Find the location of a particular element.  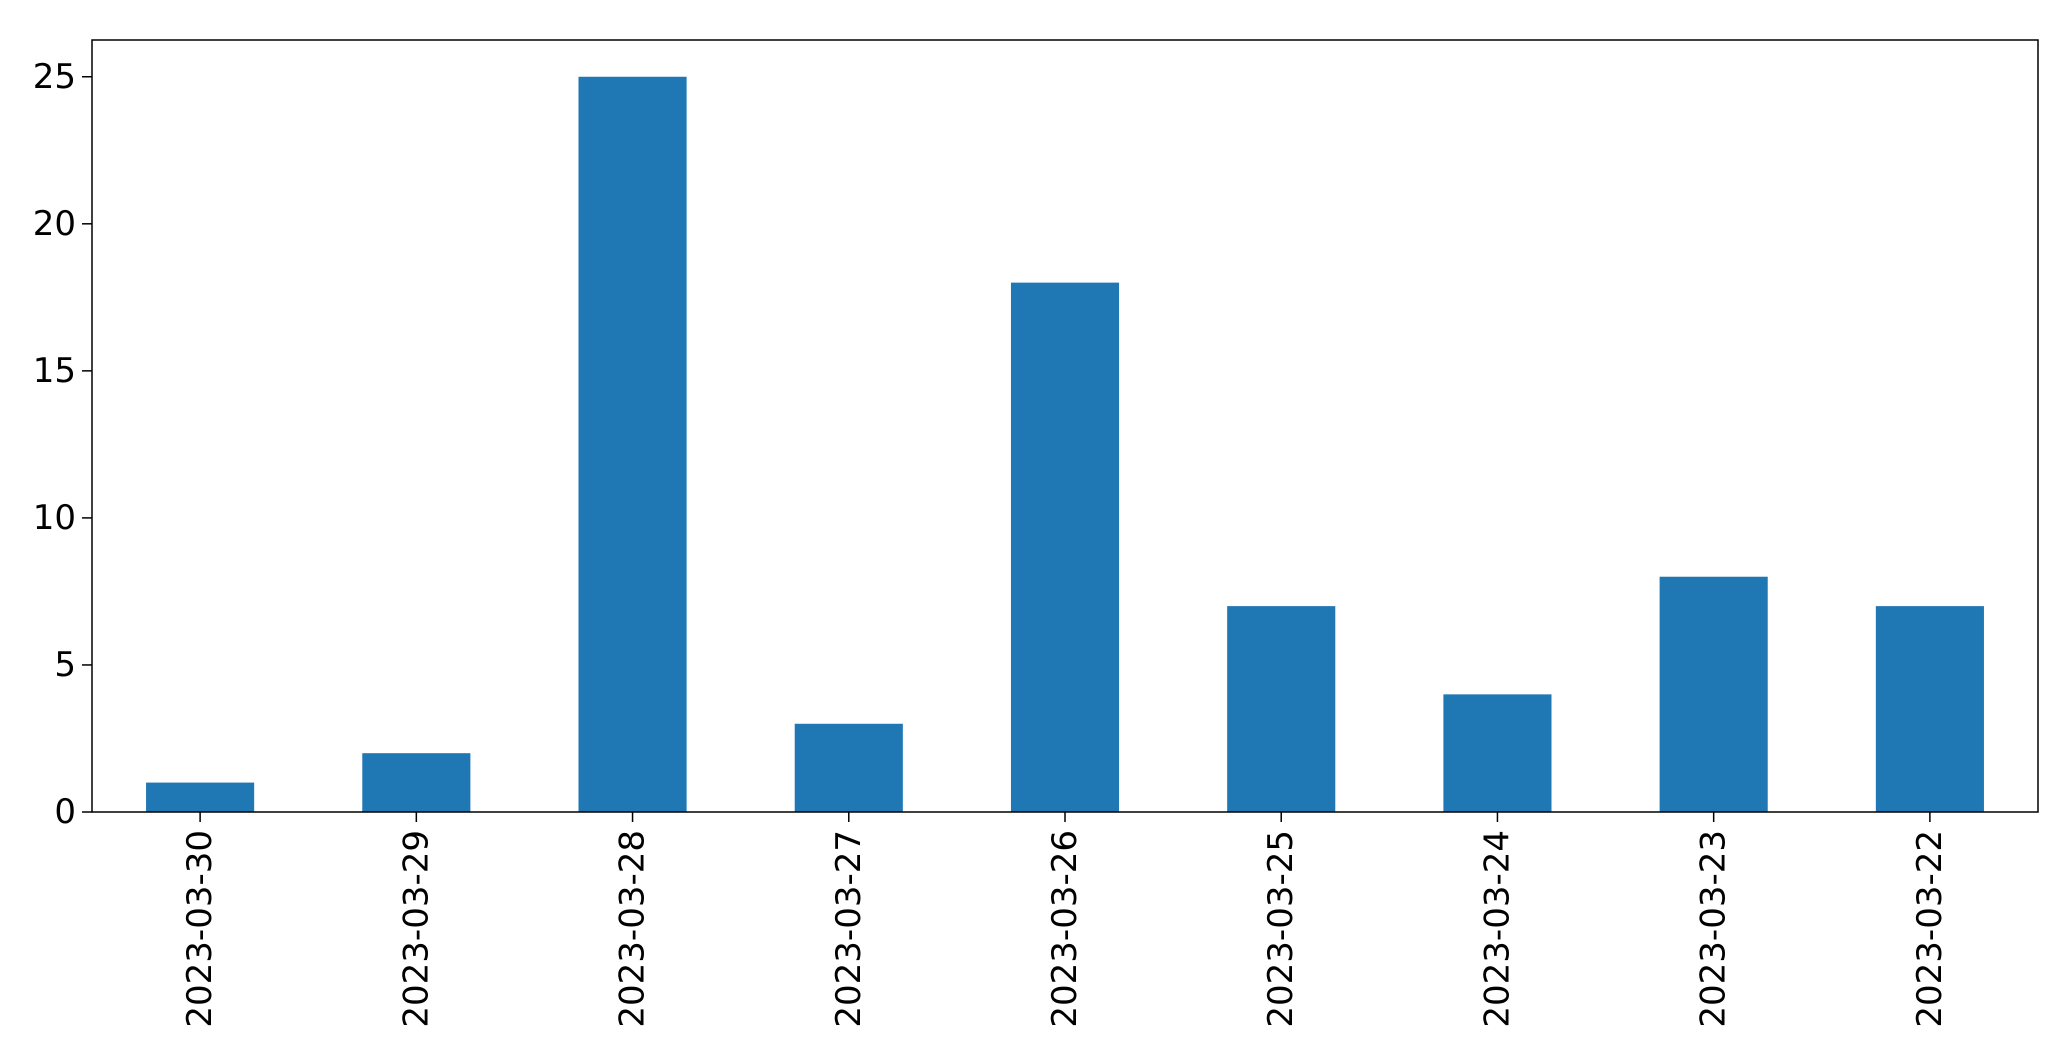

y-tick-label: 10 is located at coordinates (54, 518).